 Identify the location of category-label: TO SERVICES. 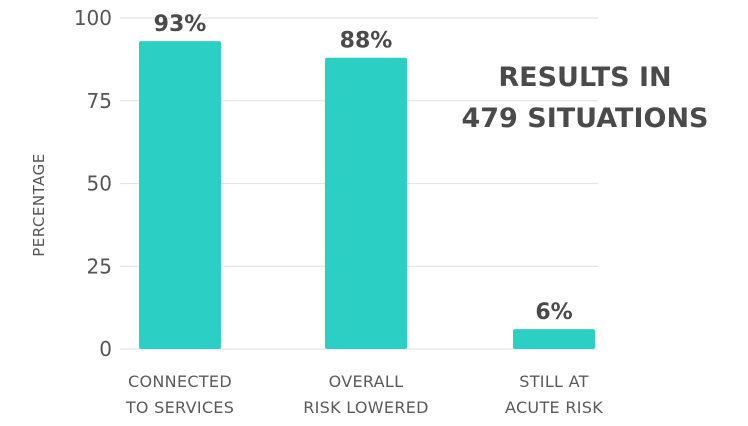
(179, 407).